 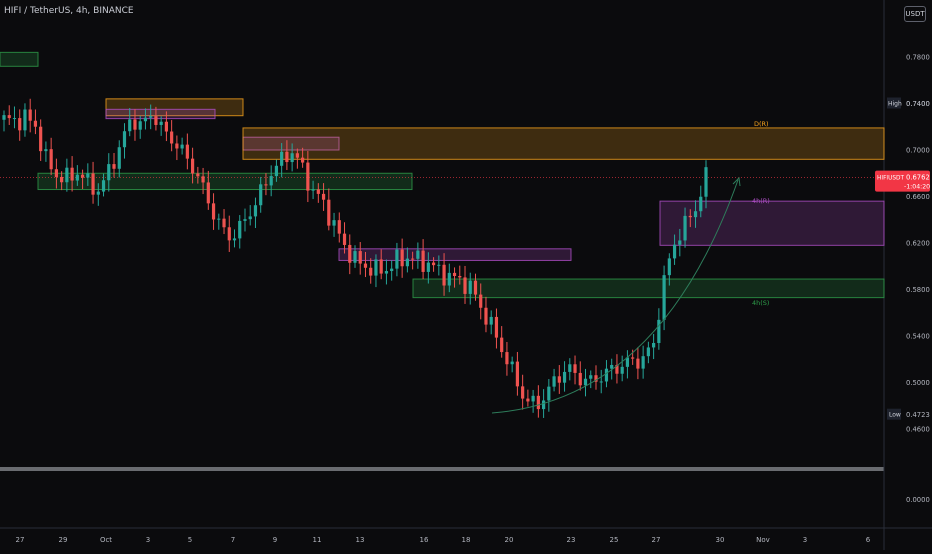 I want to click on zone-label: 4h(R), so click(x=761, y=201).